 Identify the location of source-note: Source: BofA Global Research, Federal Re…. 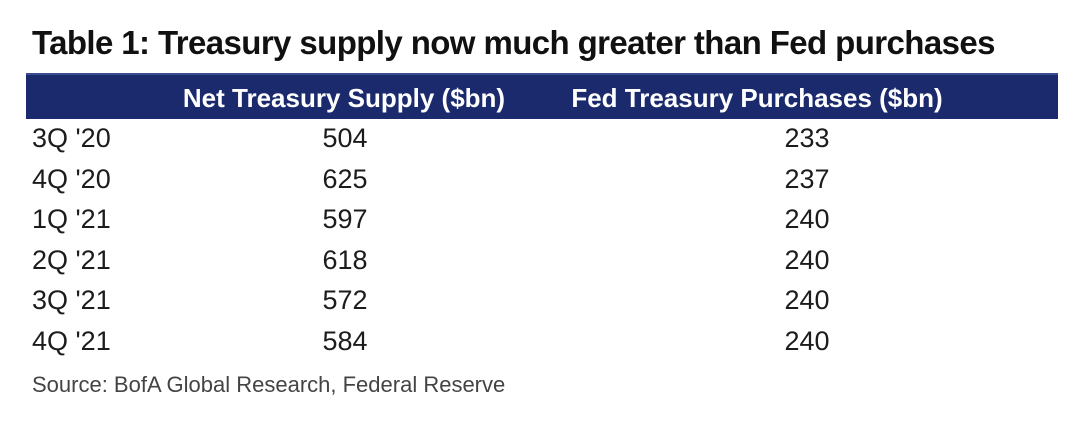
(269, 384).